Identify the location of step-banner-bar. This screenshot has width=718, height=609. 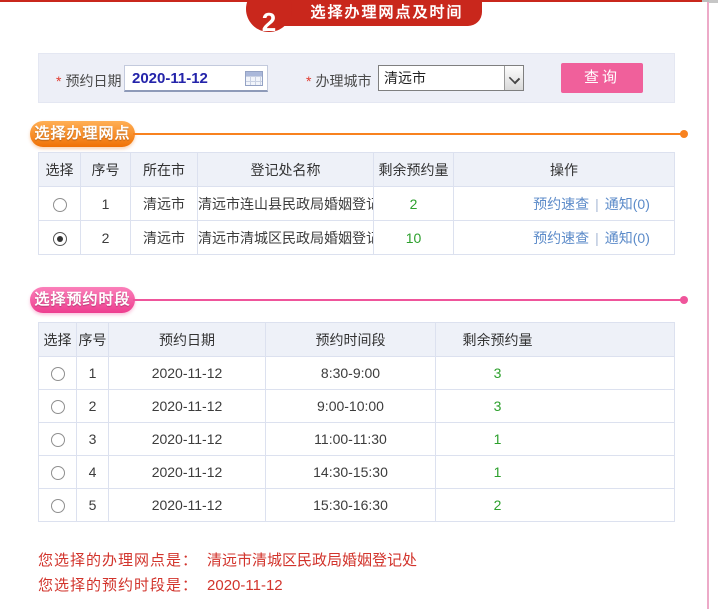
(372, 13).